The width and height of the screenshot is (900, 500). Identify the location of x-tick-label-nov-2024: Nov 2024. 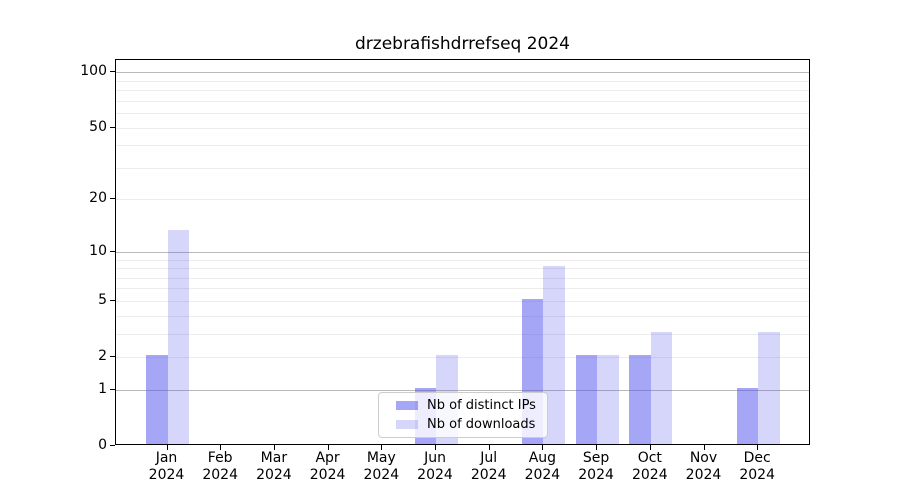
(703, 466).